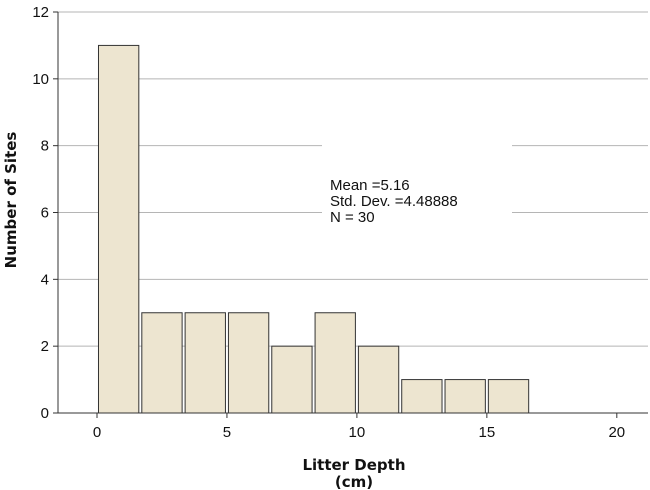 This screenshot has width=650, height=490. What do you see at coordinates (45, 413) in the screenshot?
I see `y-tick-label-0: 0` at bounding box center [45, 413].